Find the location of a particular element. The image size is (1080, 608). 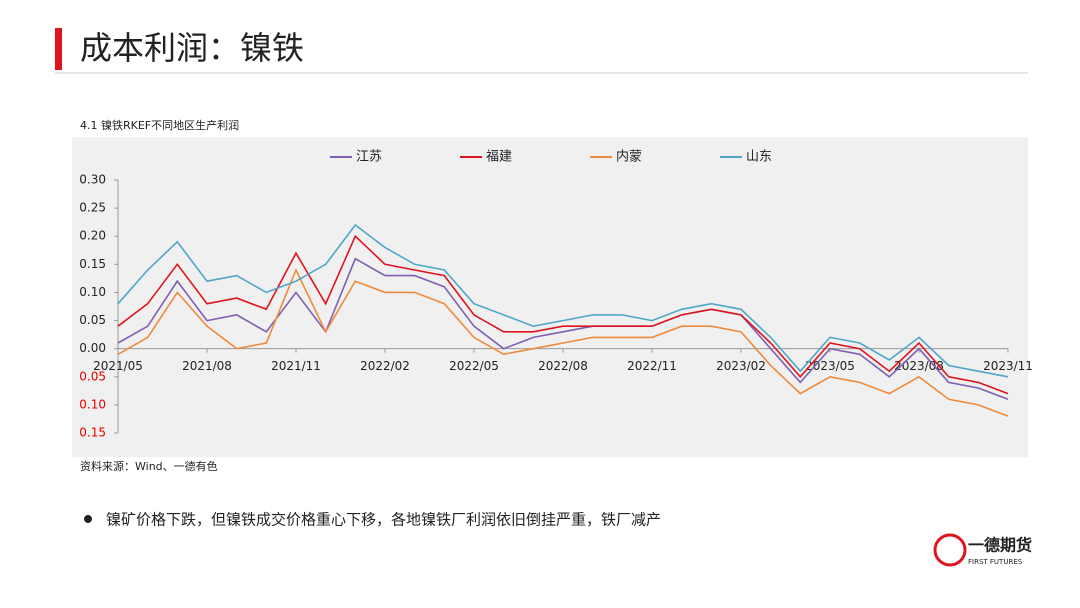

x-tick-label: 2023/05 is located at coordinates (830, 366).